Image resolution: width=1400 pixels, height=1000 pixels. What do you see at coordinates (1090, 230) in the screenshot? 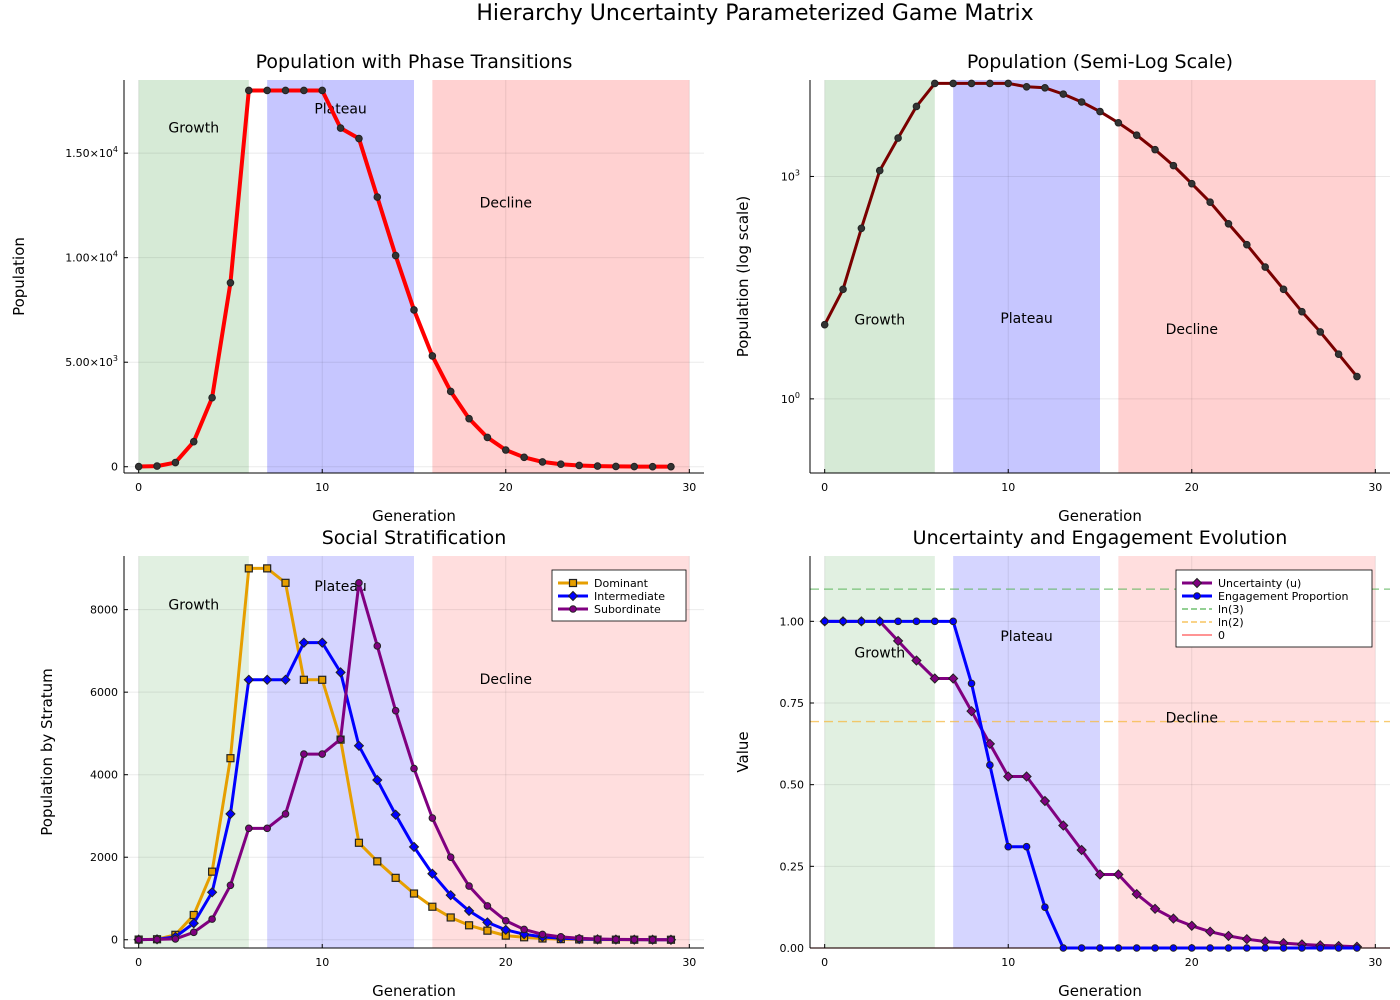
I see `series-population` at bounding box center [1090, 230].